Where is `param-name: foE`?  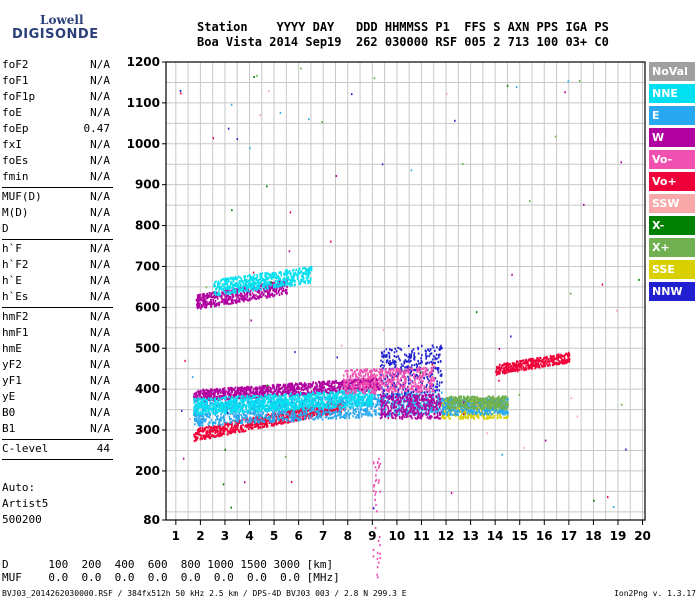
param-name: foE is located at coordinates (12, 112).